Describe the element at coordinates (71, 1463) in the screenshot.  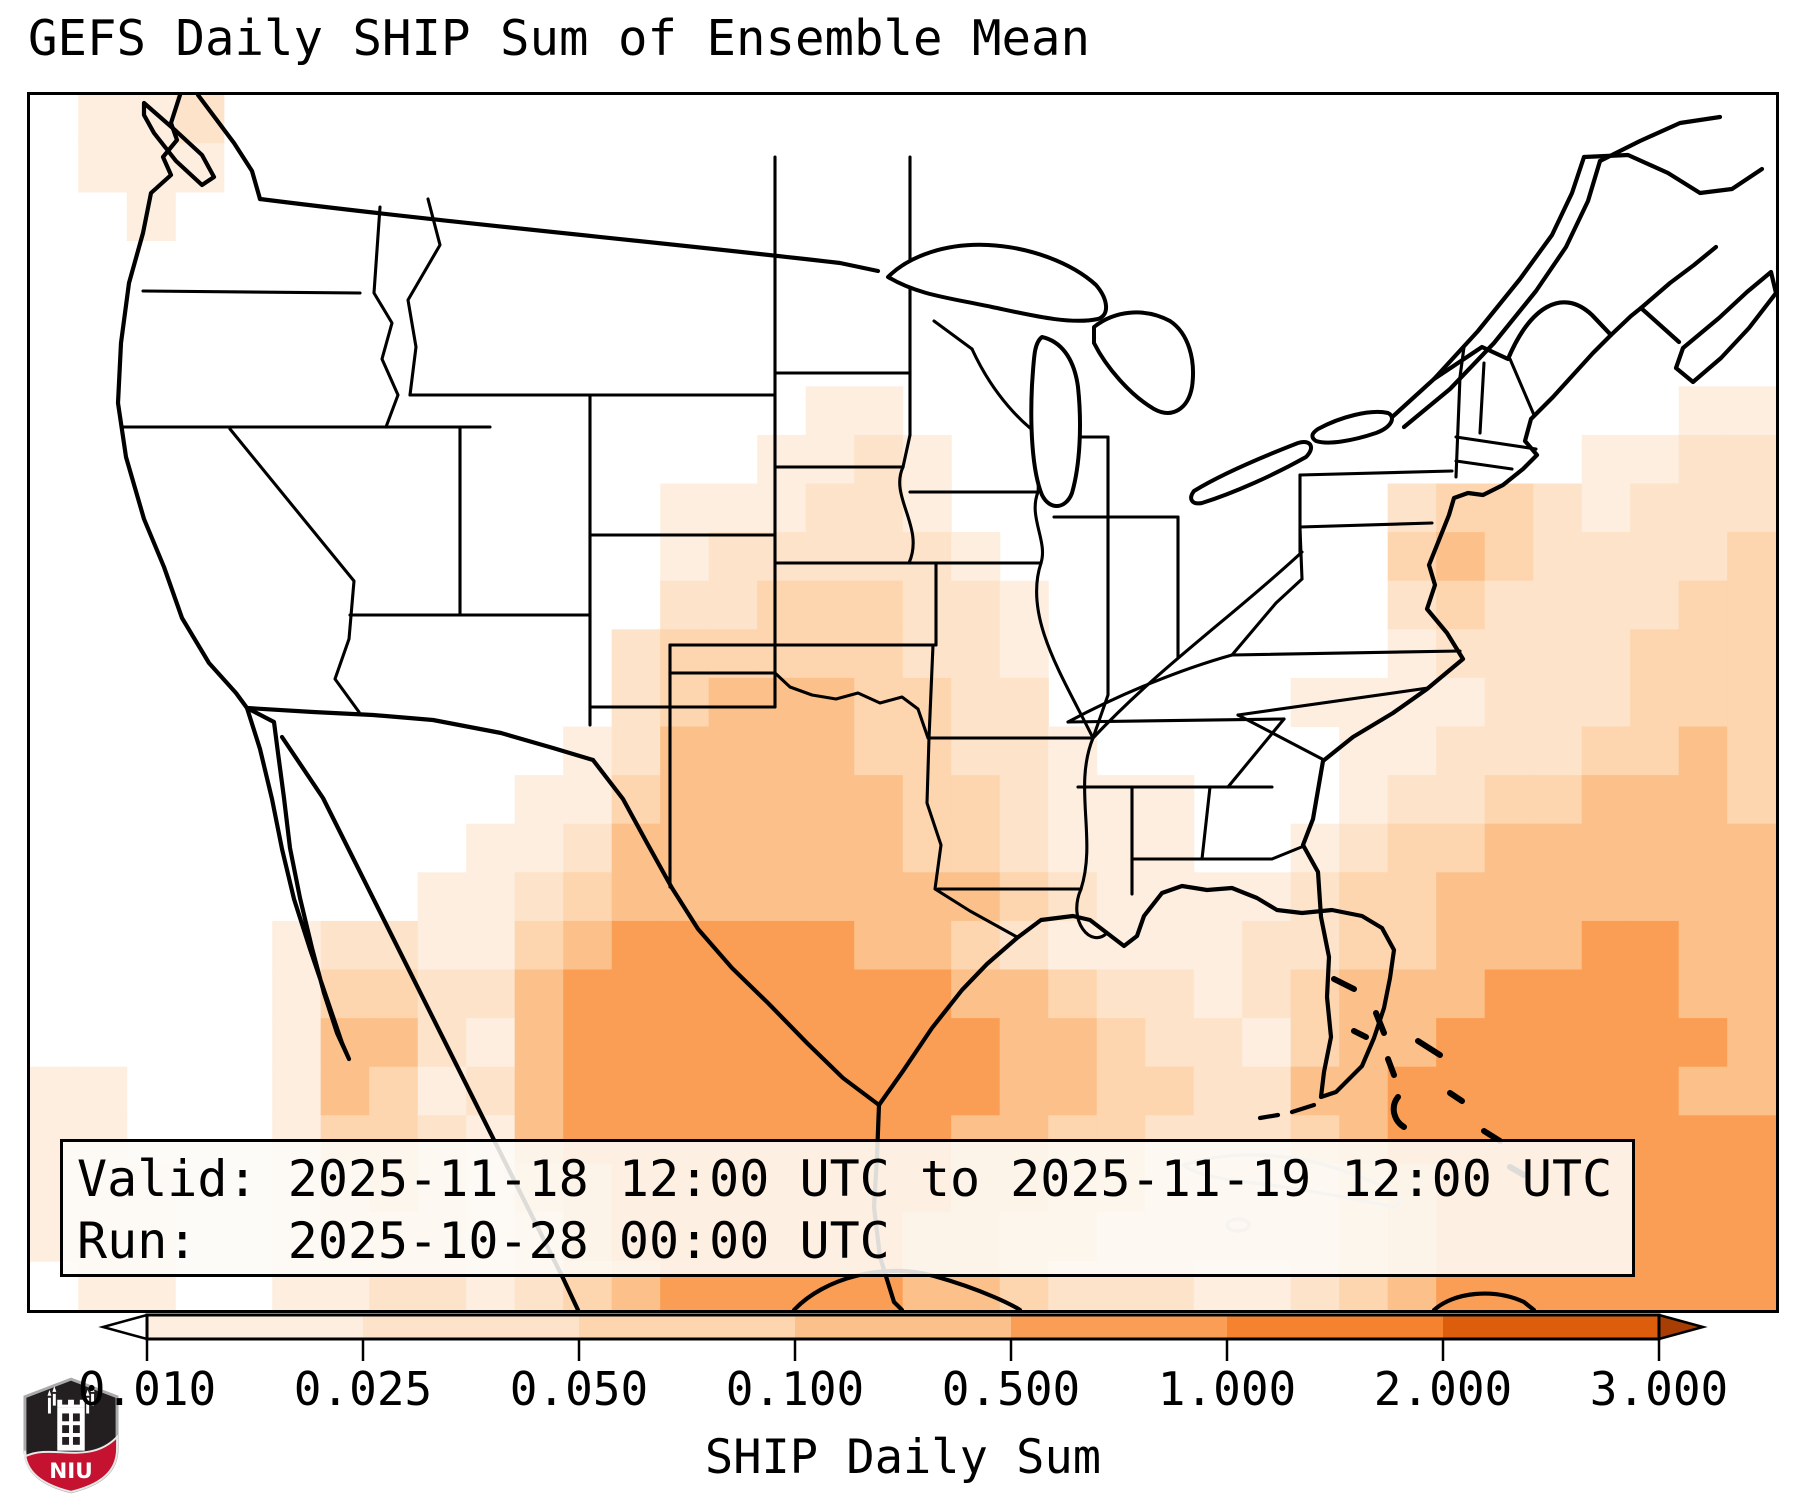
I see `niu-red-banner` at that location.